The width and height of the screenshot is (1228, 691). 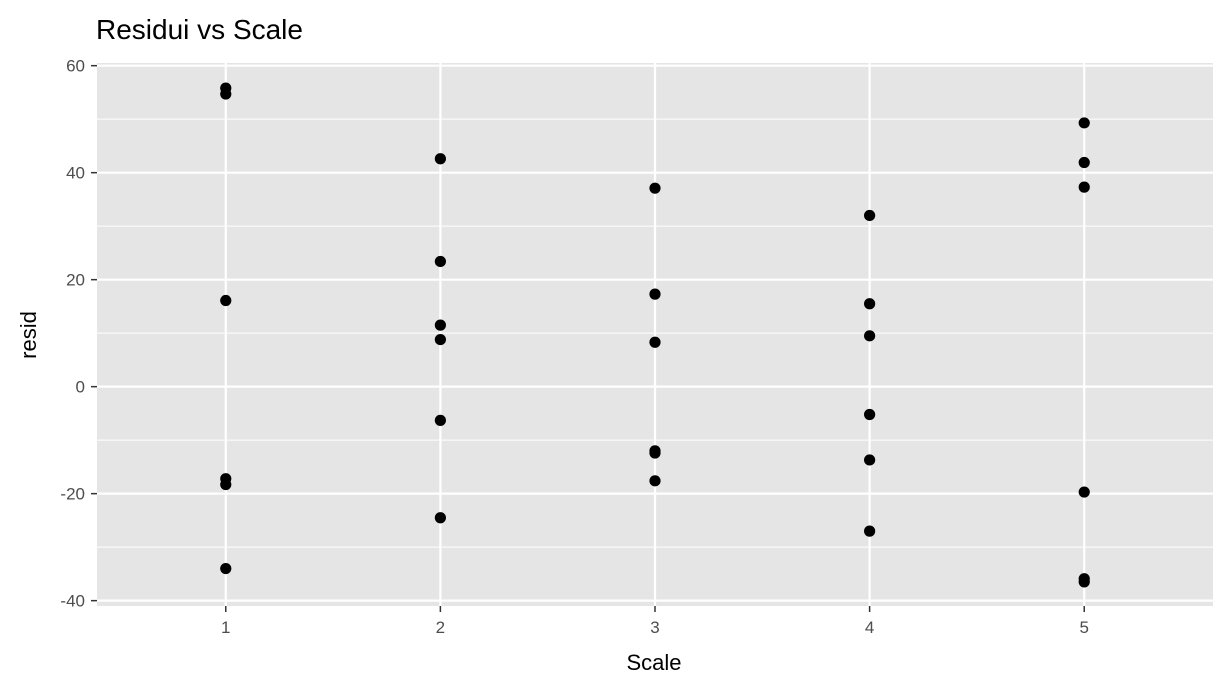 What do you see at coordinates (72, 601) in the screenshot?
I see `y-tick-label: -40` at bounding box center [72, 601].